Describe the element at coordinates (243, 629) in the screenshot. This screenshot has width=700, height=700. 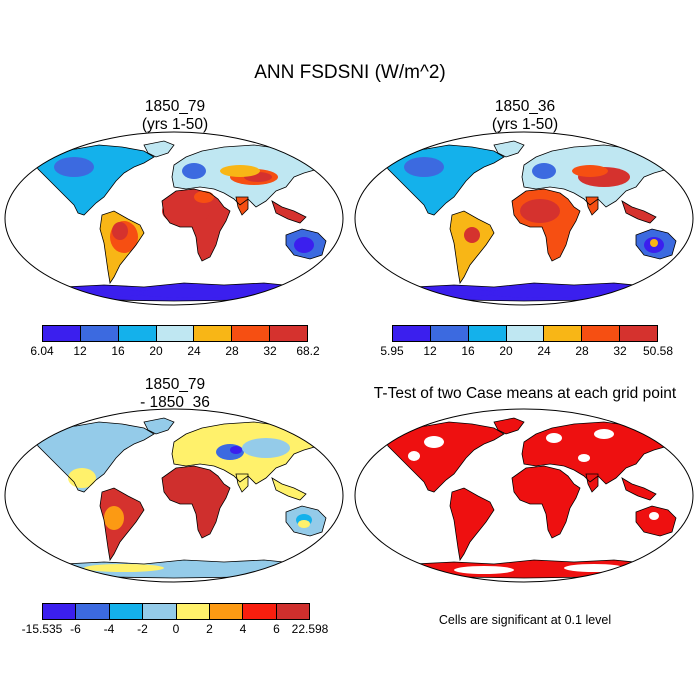
I see `colorbar-tick-label: 4` at that location.